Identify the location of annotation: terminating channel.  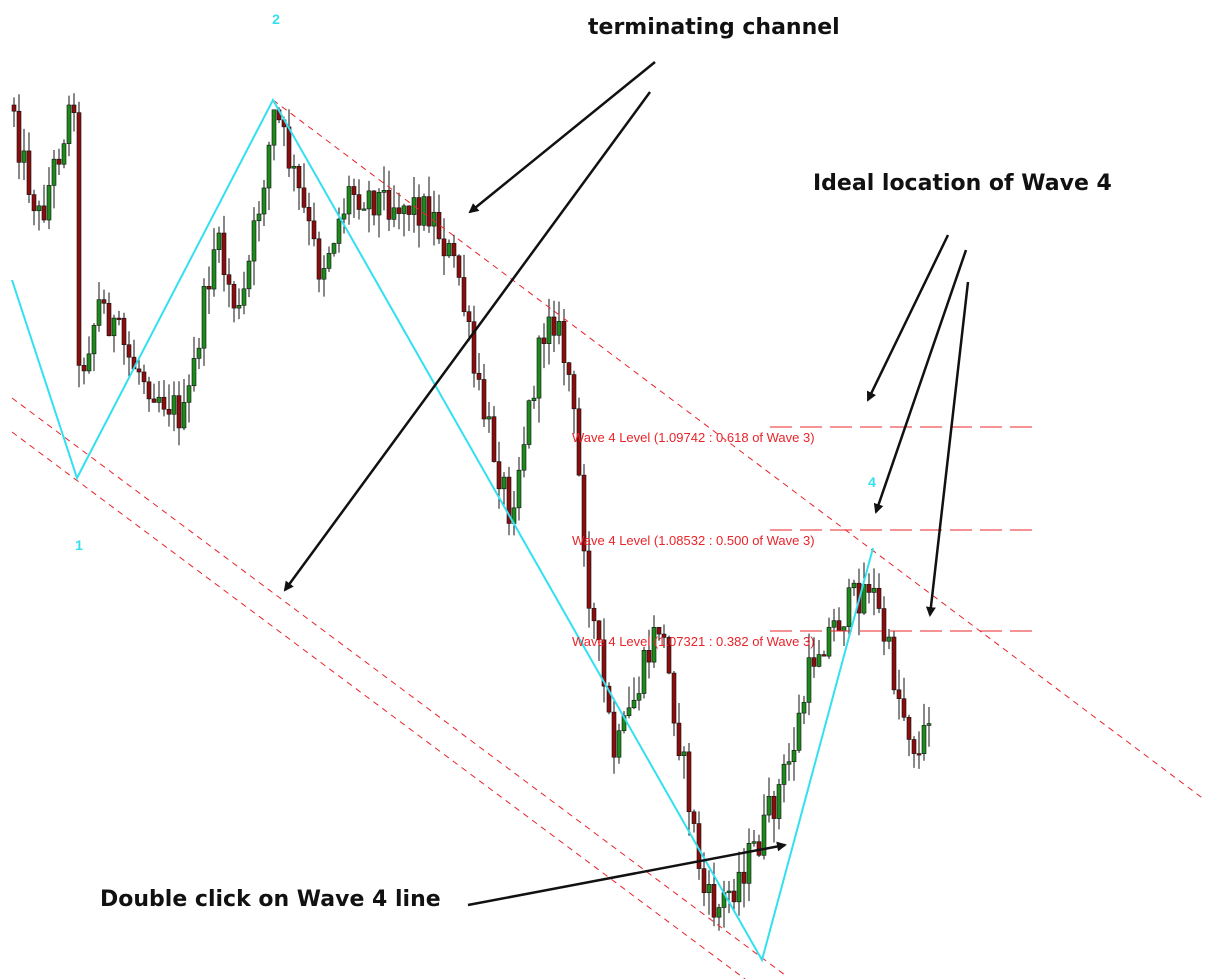
(714, 27).